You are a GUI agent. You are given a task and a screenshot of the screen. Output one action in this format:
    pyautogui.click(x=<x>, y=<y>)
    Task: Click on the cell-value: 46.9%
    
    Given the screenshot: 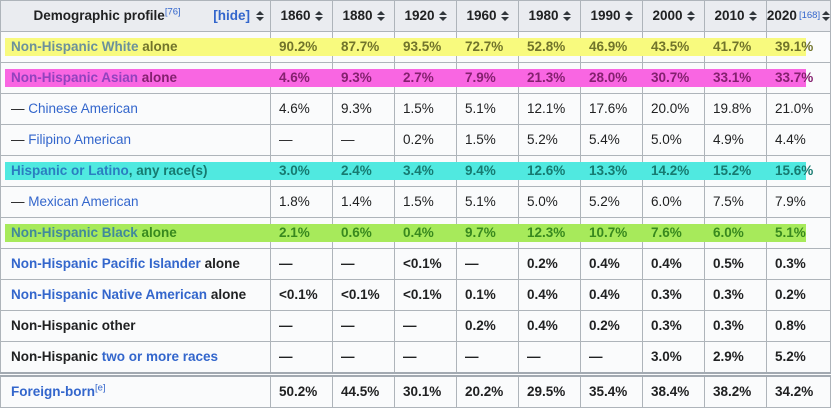 What is the action you would take?
    pyautogui.click(x=608, y=46)
    